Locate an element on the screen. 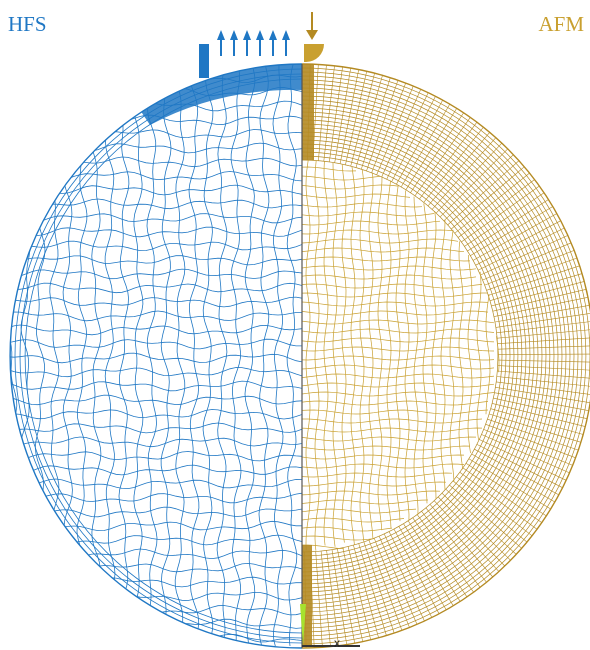  afm-indenter-head is located at coordinates (314, 53).